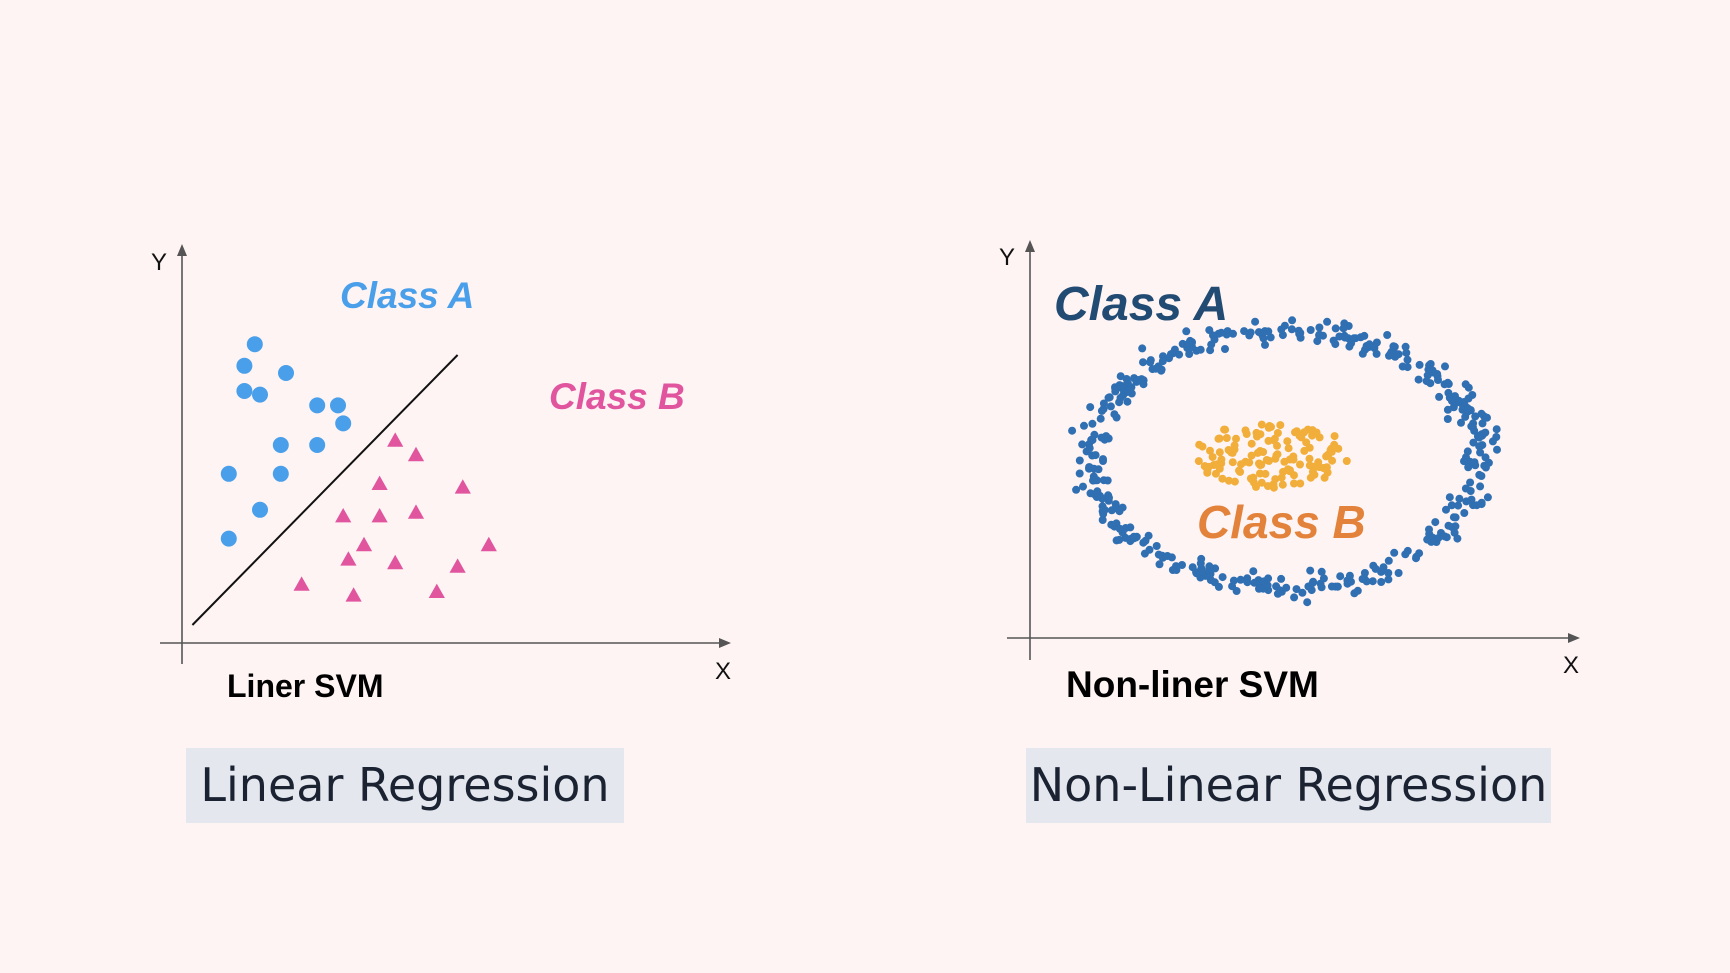 The height and width of the screenshot is (973, 1730). I want to click on decision-boundary-line, so click(325, 490).